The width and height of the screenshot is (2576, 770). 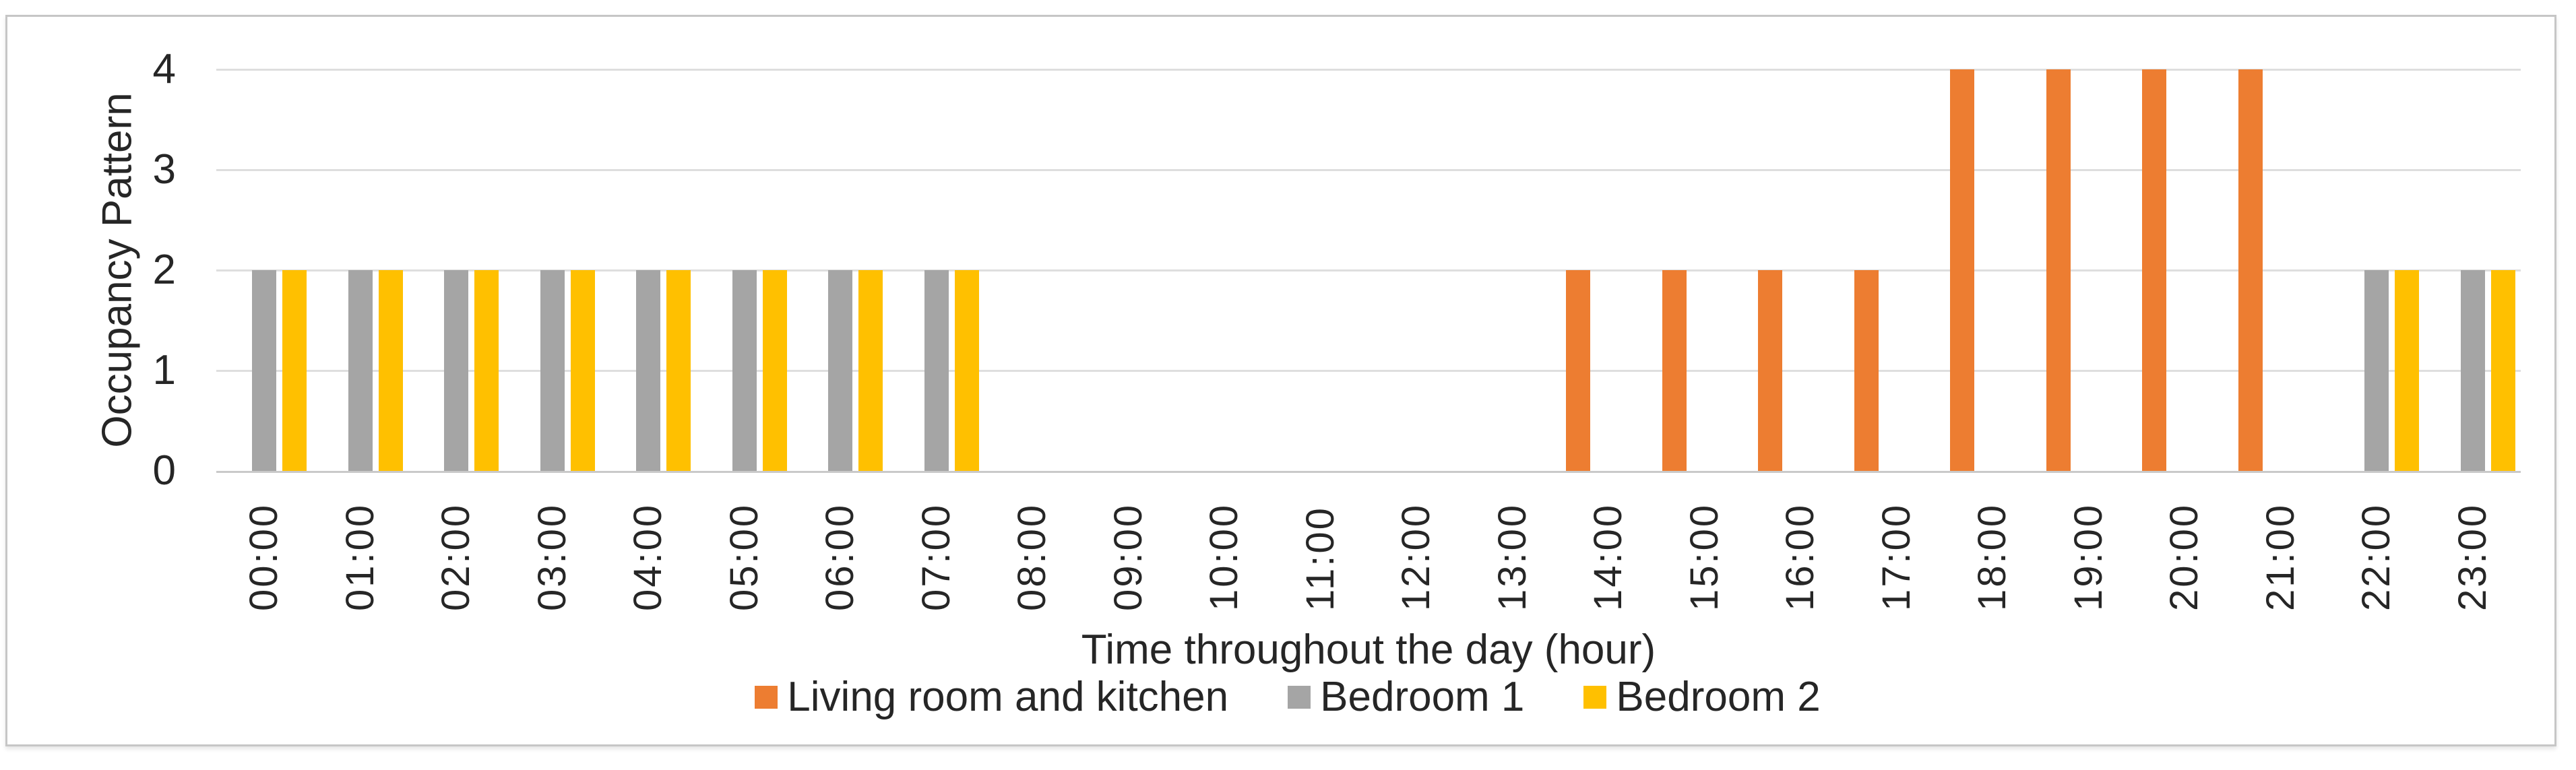 What do you see at coordinates (1992, 557) in the screenshot?
I see `x-tick-label-18:00: 18:00` at bounding box center [1992, 557].